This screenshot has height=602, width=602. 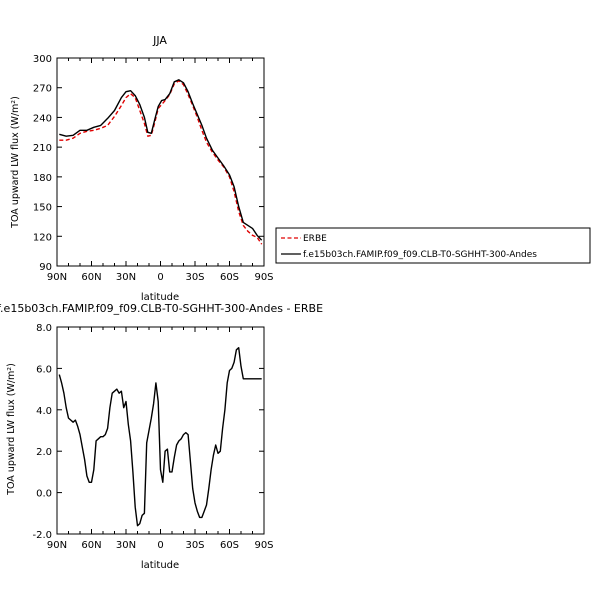 What do you see at coordinates (44, 369) in the screenshot?
I see `bottom-y-tick-label: 6.0` at bounding box center [44, 369].